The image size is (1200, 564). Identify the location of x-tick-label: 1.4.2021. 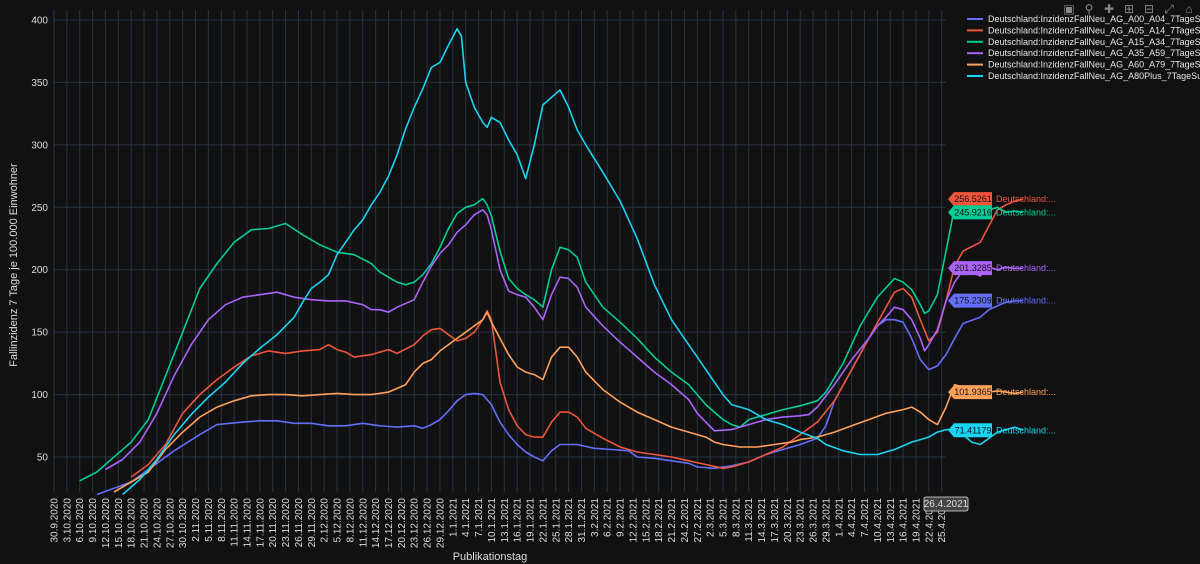
(839, 517).